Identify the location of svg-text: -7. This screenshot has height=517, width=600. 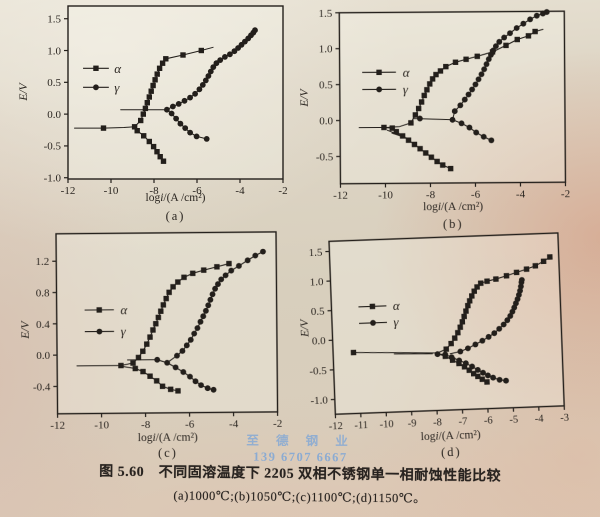
(462, 421).